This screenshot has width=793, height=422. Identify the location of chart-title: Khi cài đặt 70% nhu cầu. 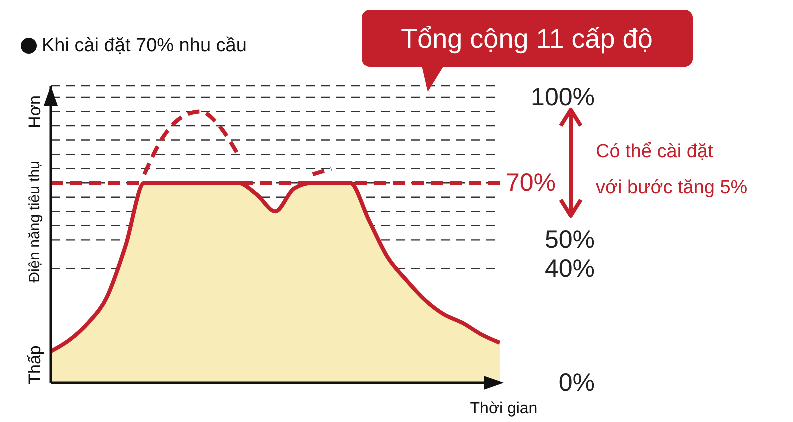
(144, 46).